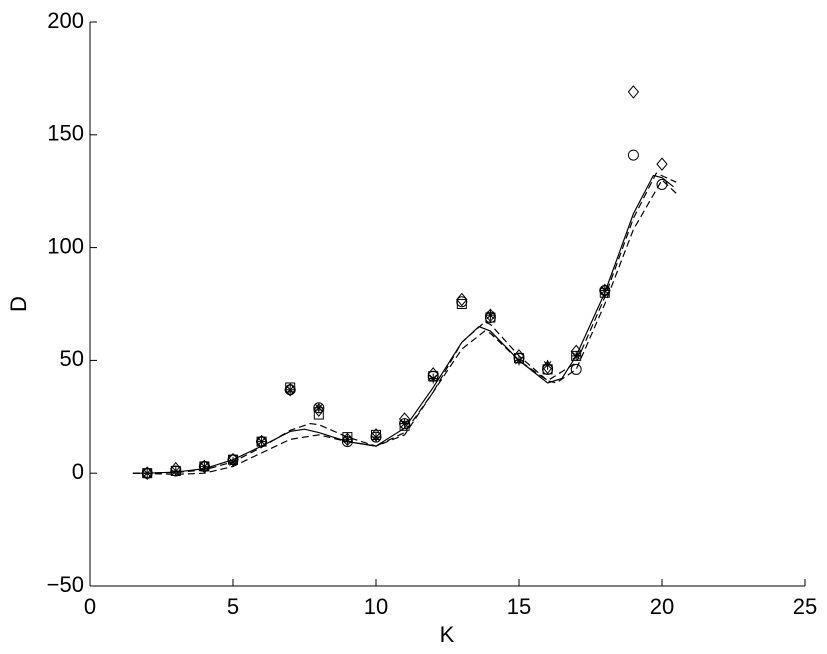 The width and height of the screenshot is (827, 654). I want to click on y-tick-label: 0, so click(78, 471).